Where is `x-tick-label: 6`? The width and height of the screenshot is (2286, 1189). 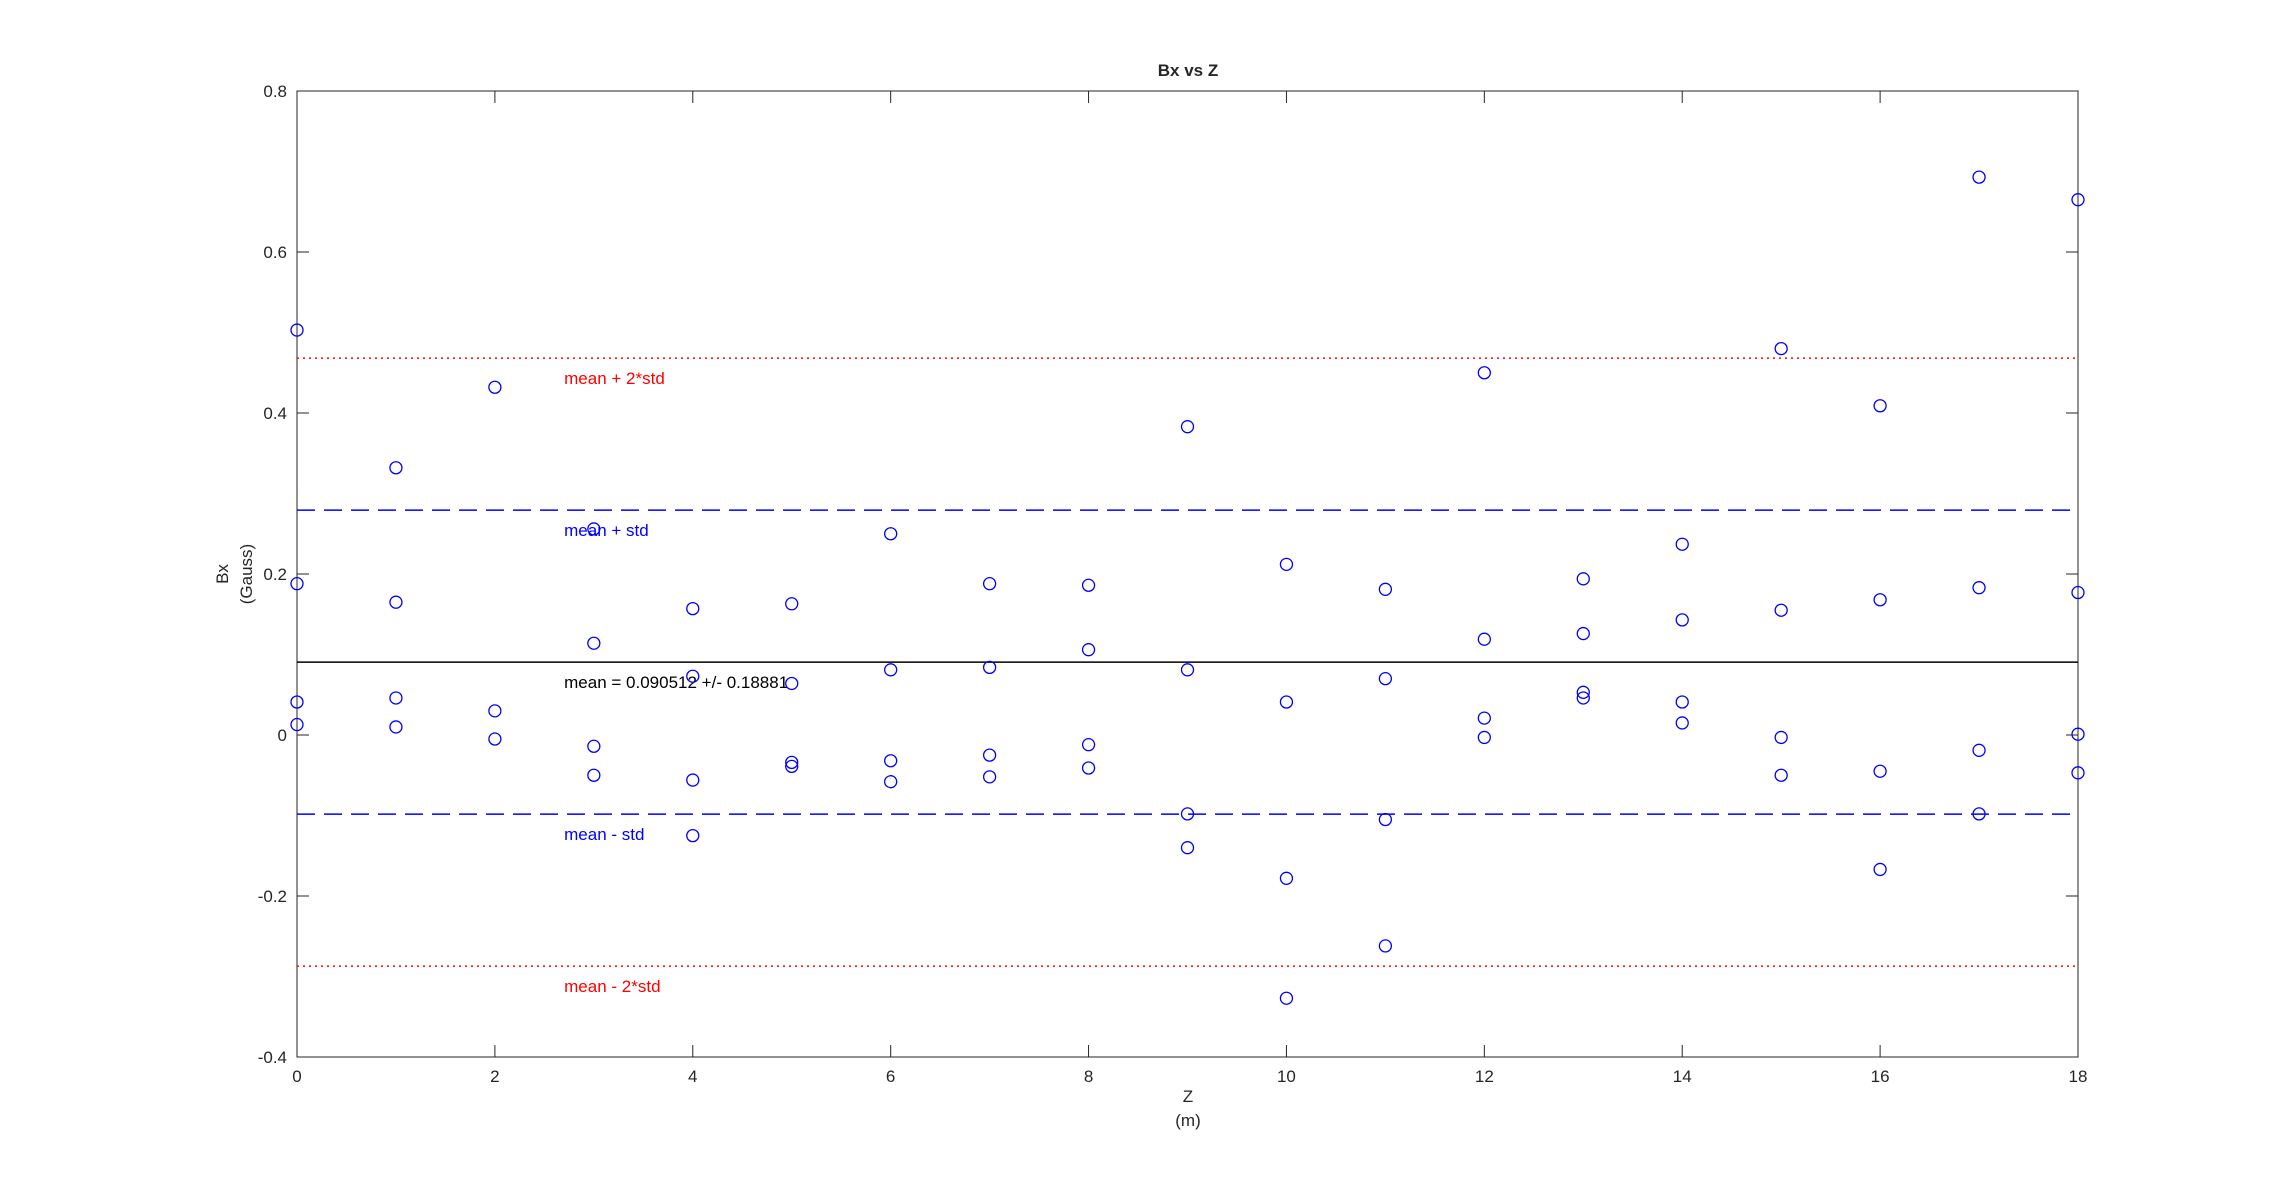 x-tick-label: 6 is located at coordinates (890, 1076).